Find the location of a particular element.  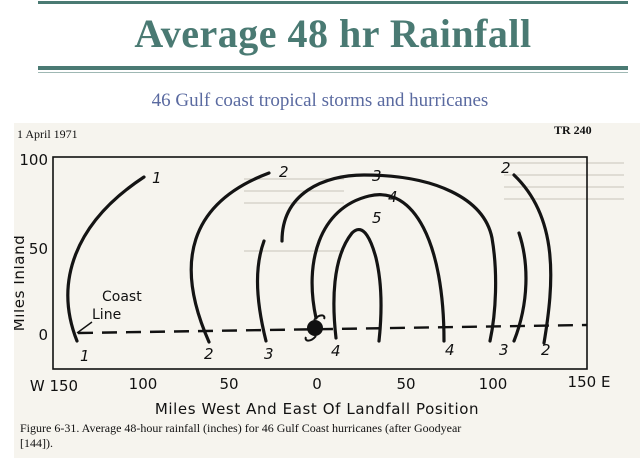

coast-label-line2: Line is located at coordinates (106, 315).